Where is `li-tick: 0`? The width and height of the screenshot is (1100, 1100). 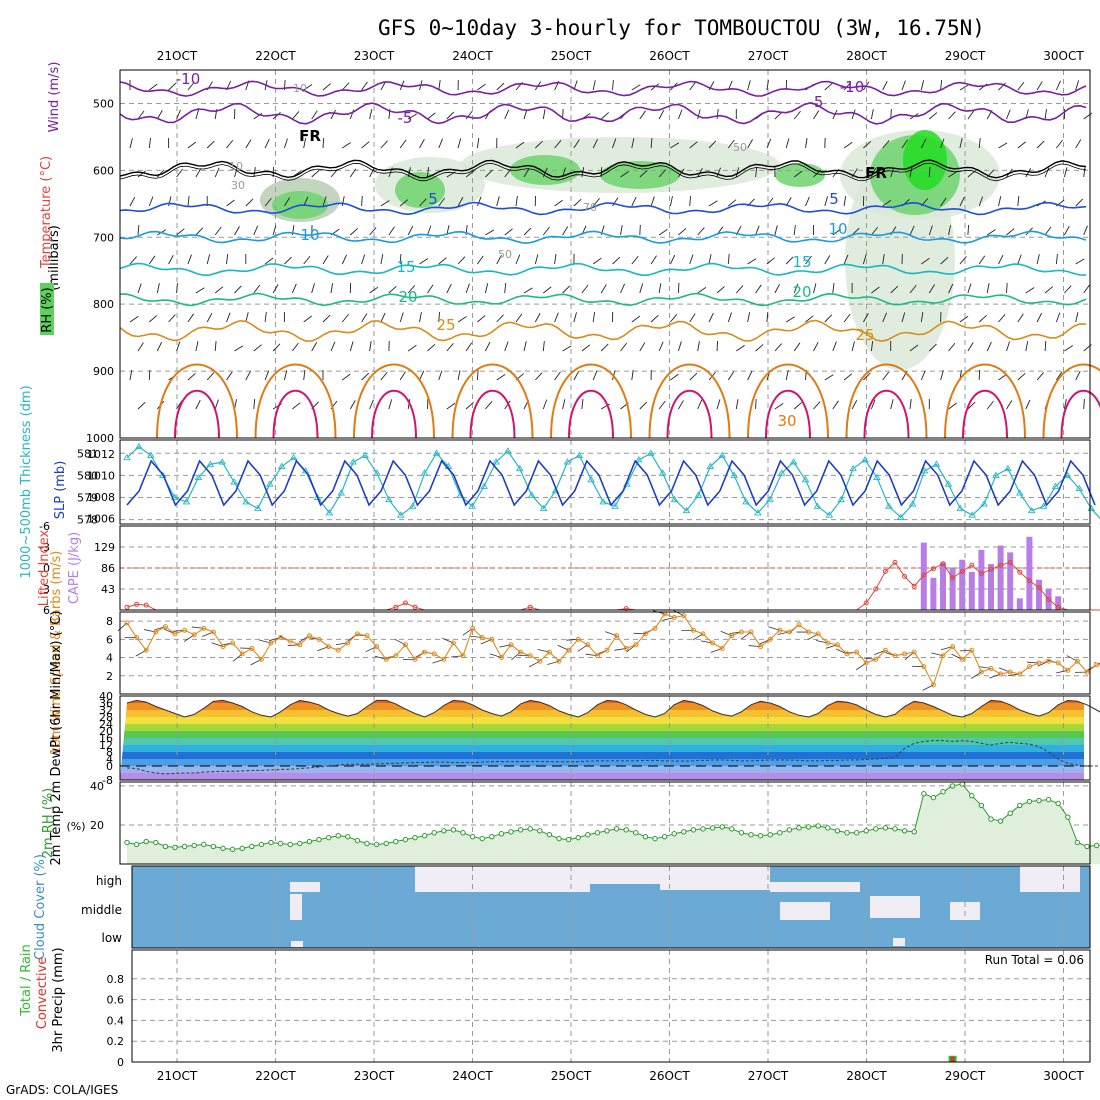 li-tick: 0 is located at coordinates (46, 568).